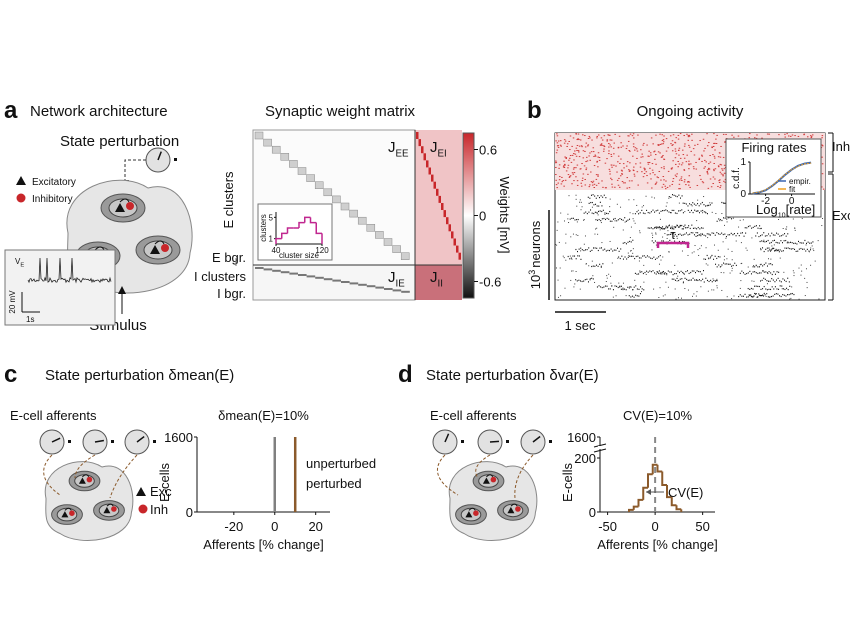 The width and height of the screenshot is (850, 638). I want to click on exc-neuron, so click(82, 480).